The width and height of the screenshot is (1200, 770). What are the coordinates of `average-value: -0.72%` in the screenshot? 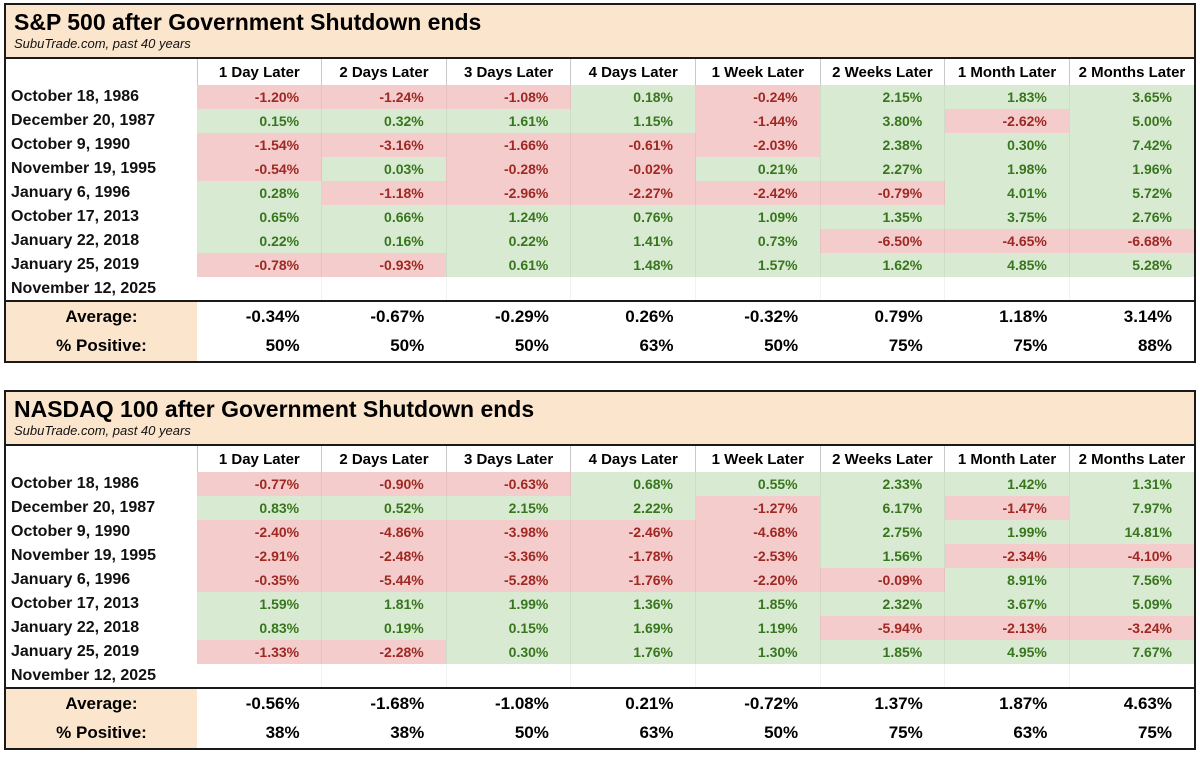 It's located at (758, 702).